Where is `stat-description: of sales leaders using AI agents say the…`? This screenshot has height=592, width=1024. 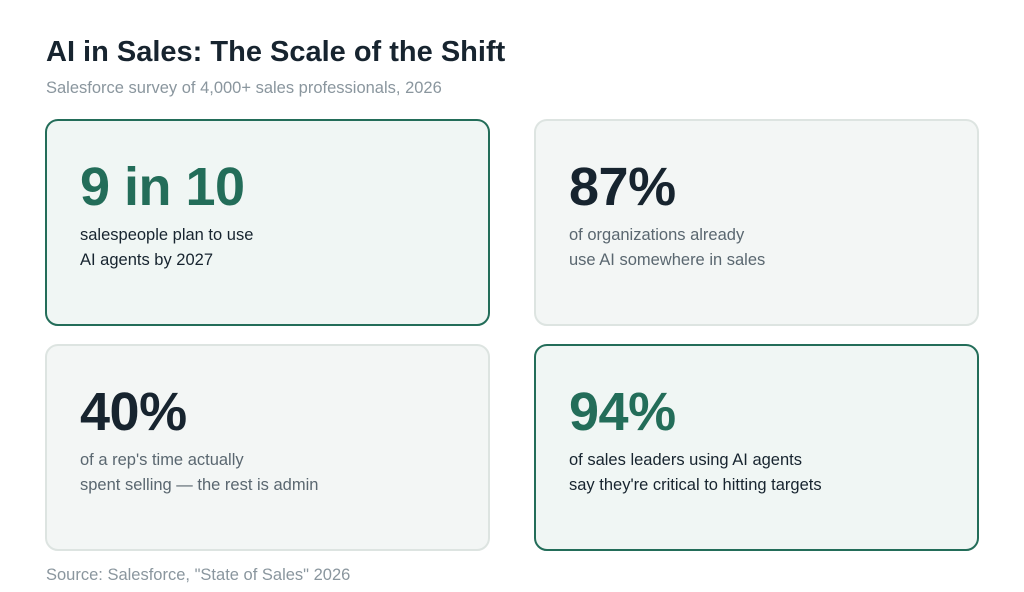
stat-description: of sales leaders using AI agents say the… is located at coordinates (695, 473).